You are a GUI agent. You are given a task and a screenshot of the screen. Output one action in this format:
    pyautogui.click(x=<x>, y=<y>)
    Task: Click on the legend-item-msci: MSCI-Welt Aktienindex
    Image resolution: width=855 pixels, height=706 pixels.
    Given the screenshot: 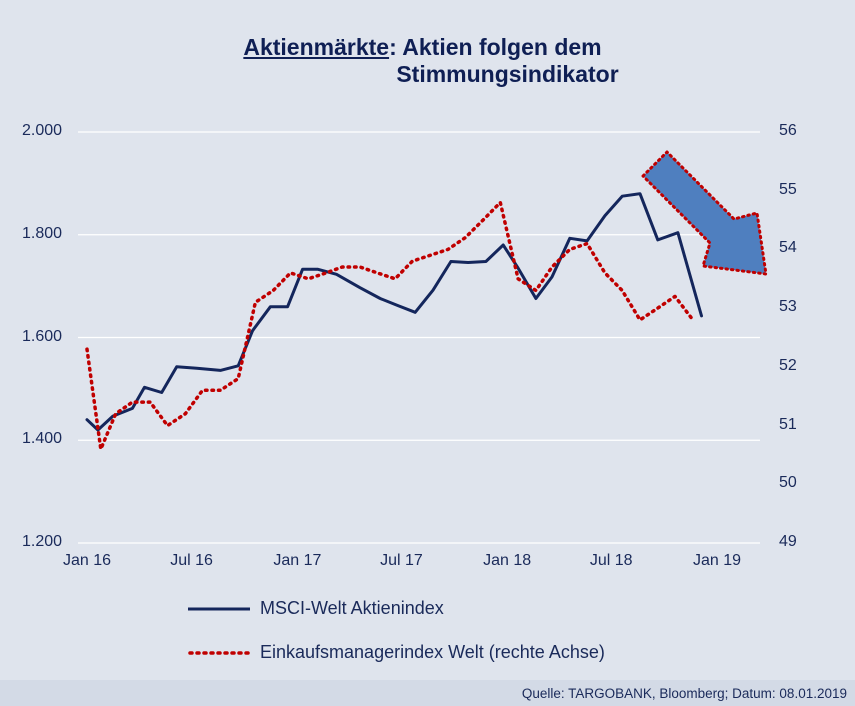 What is the action you would take?
    pyautogui.click(x=316, y=608)
    